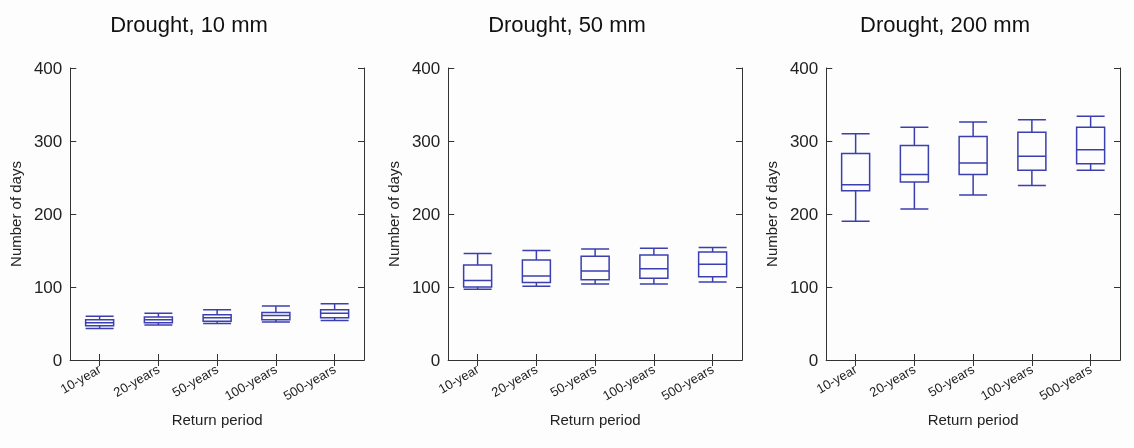  Describe the element at coordinates (567, 24) in the screenshot. I see `chart-title: Drought, 50 mm` at that location.